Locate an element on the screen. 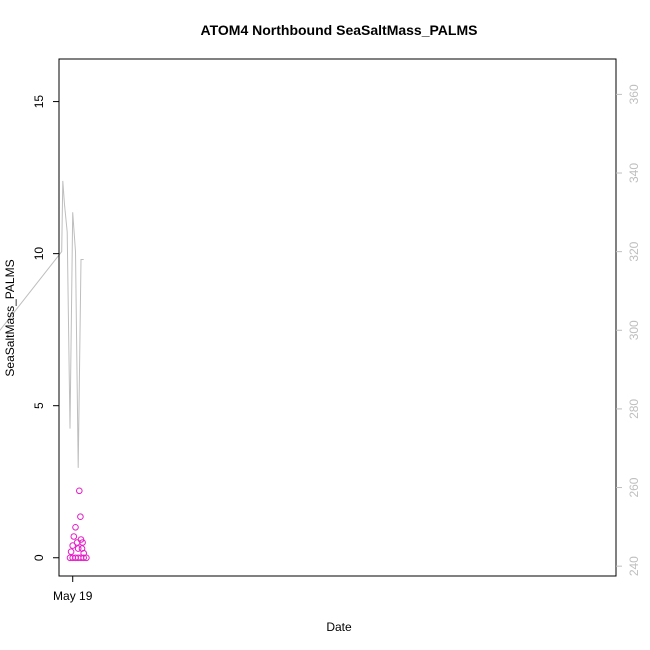 This screenshot has height=650, width=650. y-tick-label: 5 is located at coordinates (39, 405).